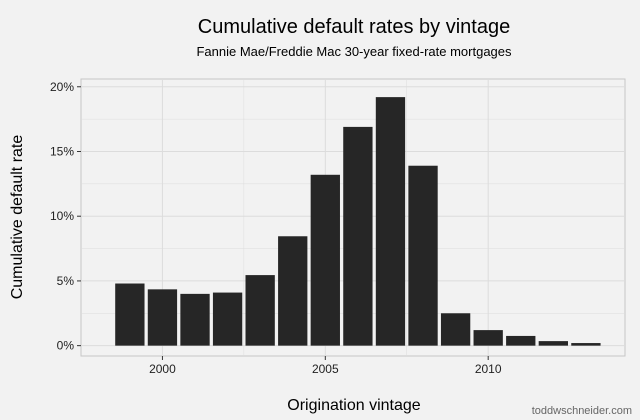 Image resolution: width=640 pixels, height=420 pixels. Describe the element at coordinates (455, 329) in the screenshot. I see `bar-2009` at that location.